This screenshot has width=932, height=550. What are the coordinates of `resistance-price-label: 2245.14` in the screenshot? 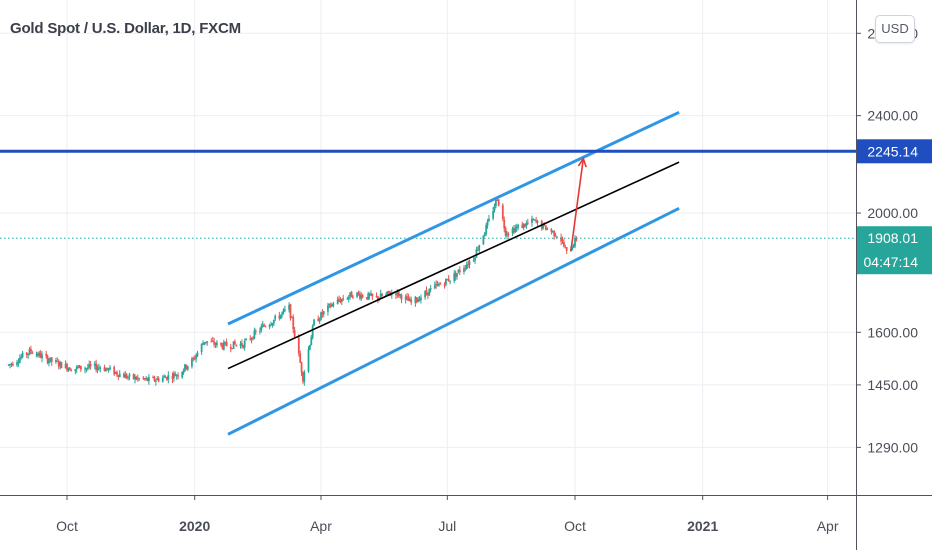 It's located at (892, 151).